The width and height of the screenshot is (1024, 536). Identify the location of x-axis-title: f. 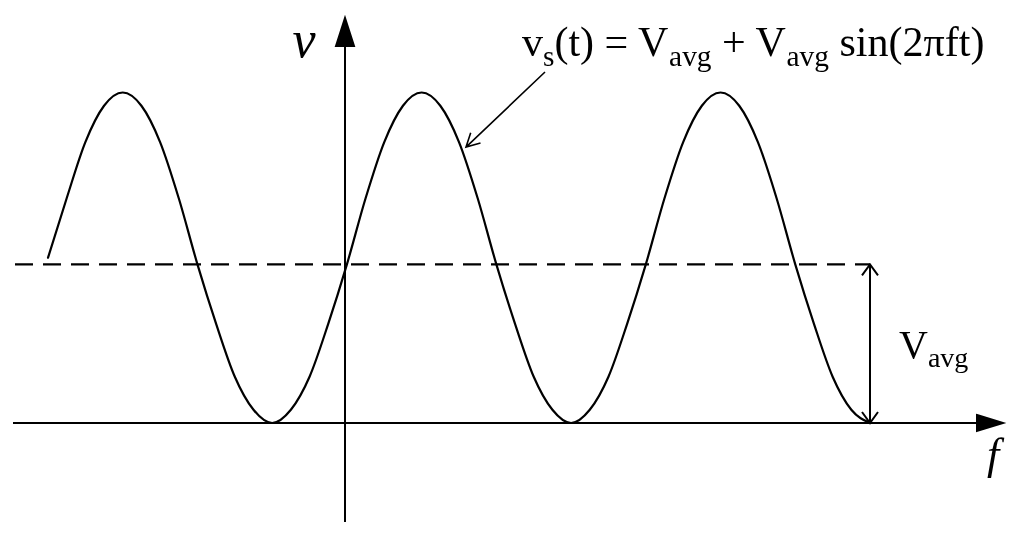
(995, 454).